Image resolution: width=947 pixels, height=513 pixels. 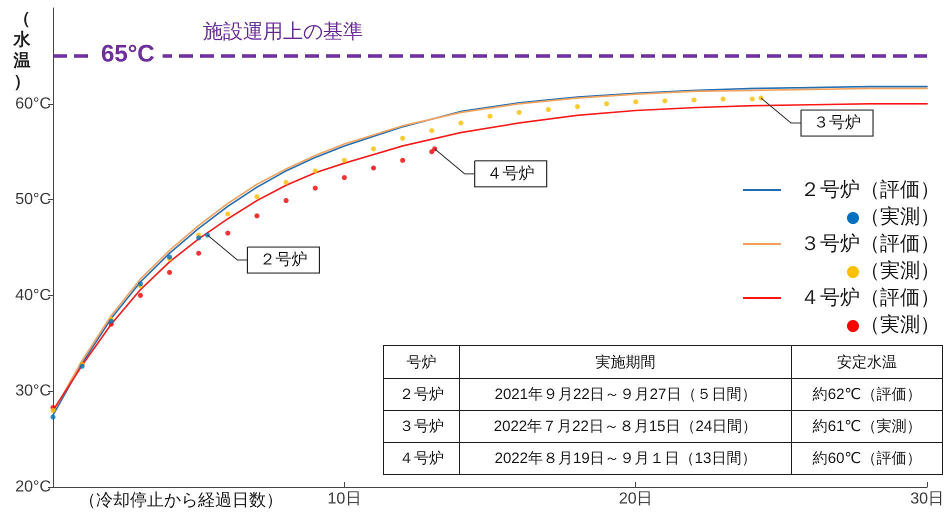 I want to click on legend-label: ３号炉（評価）, so click(x=870, y=244).